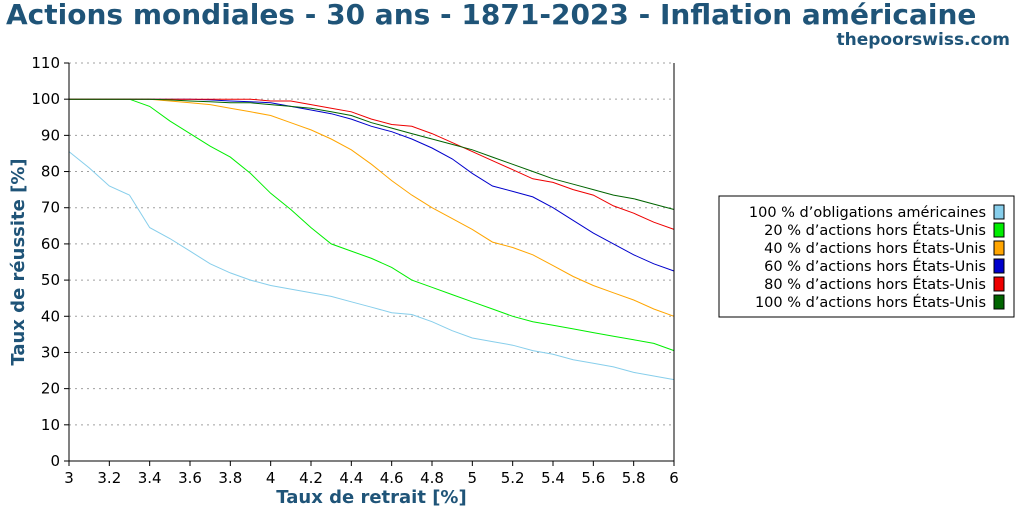 Image resolution: width=1024 pixels, height=512 pixels. What do you see at coordinates (109, 478) in the screenshot?
I see `x-tick-label: 3.2` at bounding box center [109, 478].